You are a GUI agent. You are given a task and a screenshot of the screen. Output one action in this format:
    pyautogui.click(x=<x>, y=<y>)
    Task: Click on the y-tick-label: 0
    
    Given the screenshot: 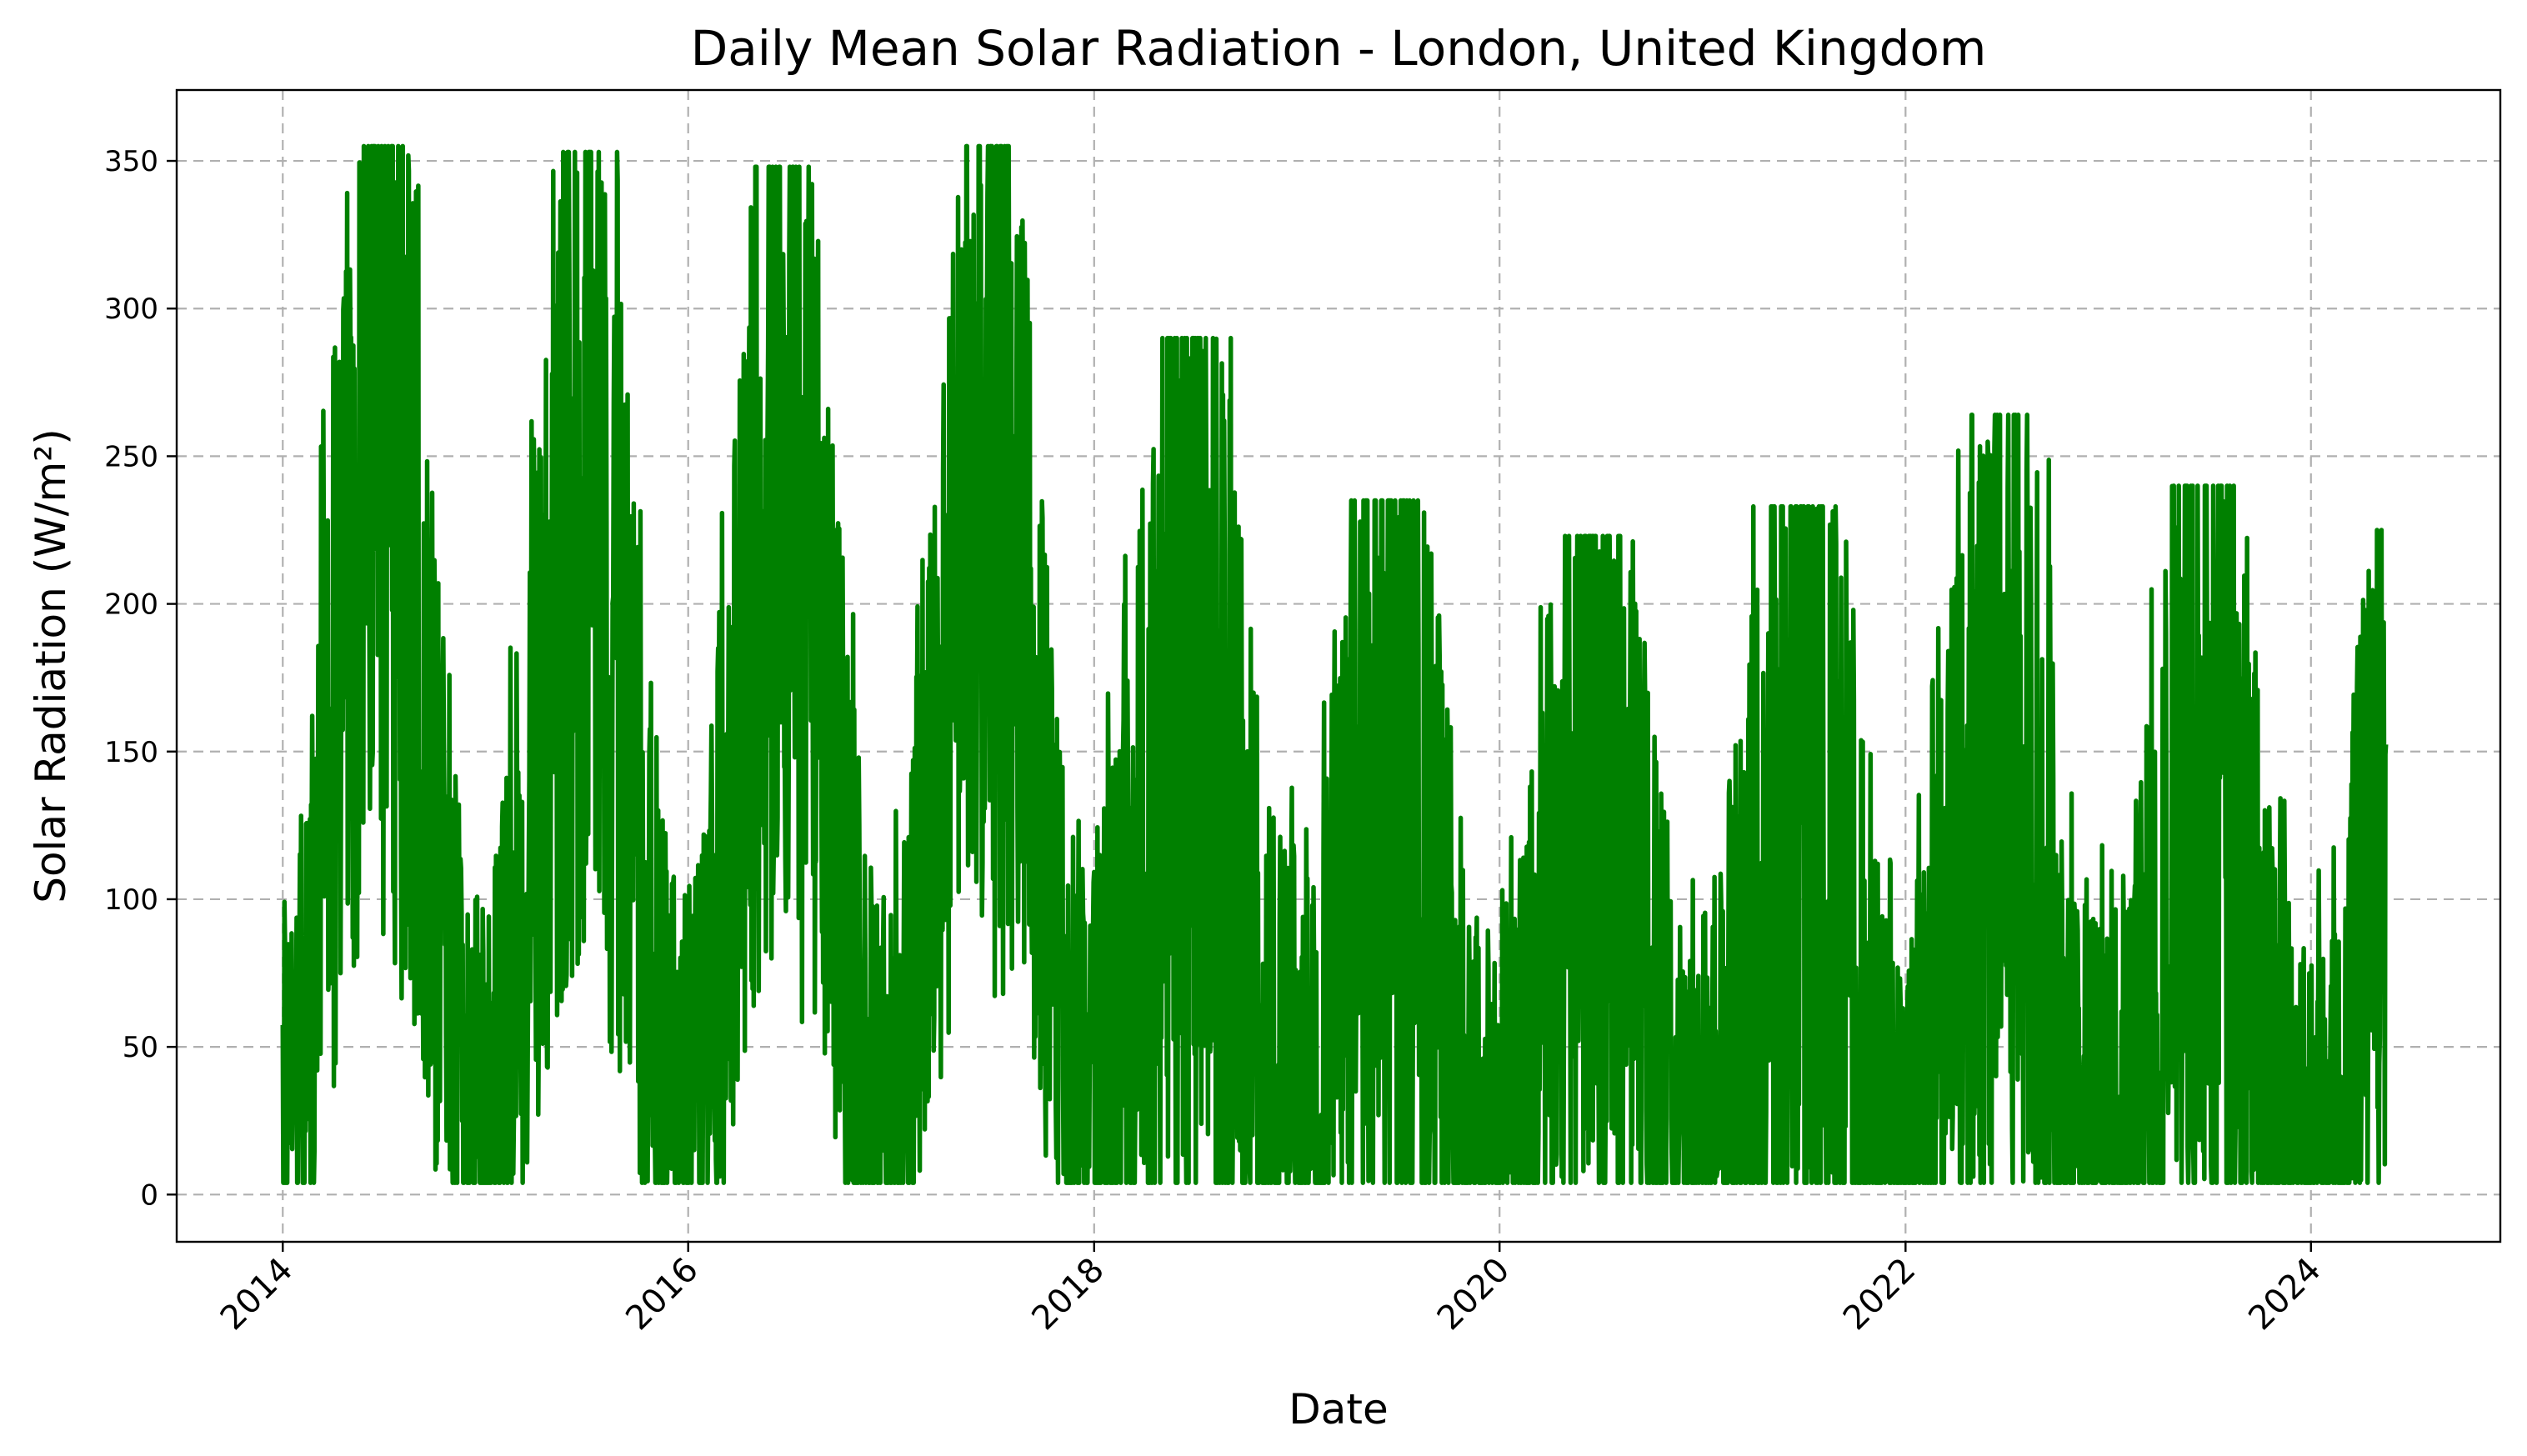 What is the action you would take?
    pyautogui.click(x=149, y=1195)
    